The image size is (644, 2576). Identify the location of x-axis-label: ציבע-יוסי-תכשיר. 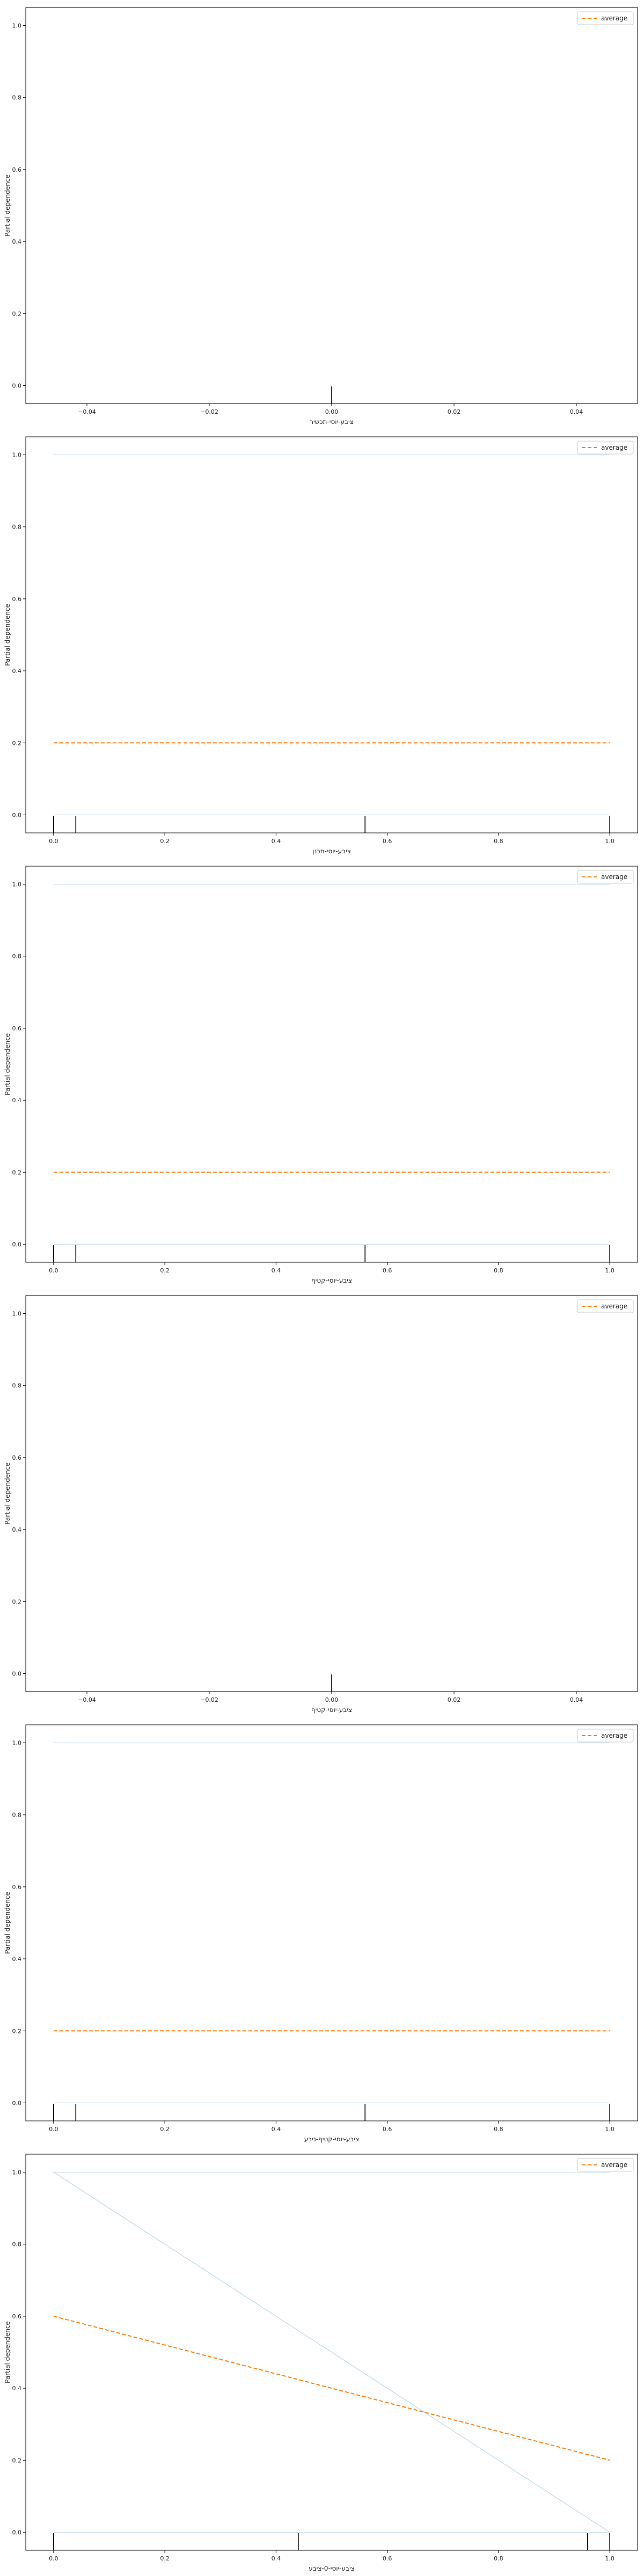
(332, 422).